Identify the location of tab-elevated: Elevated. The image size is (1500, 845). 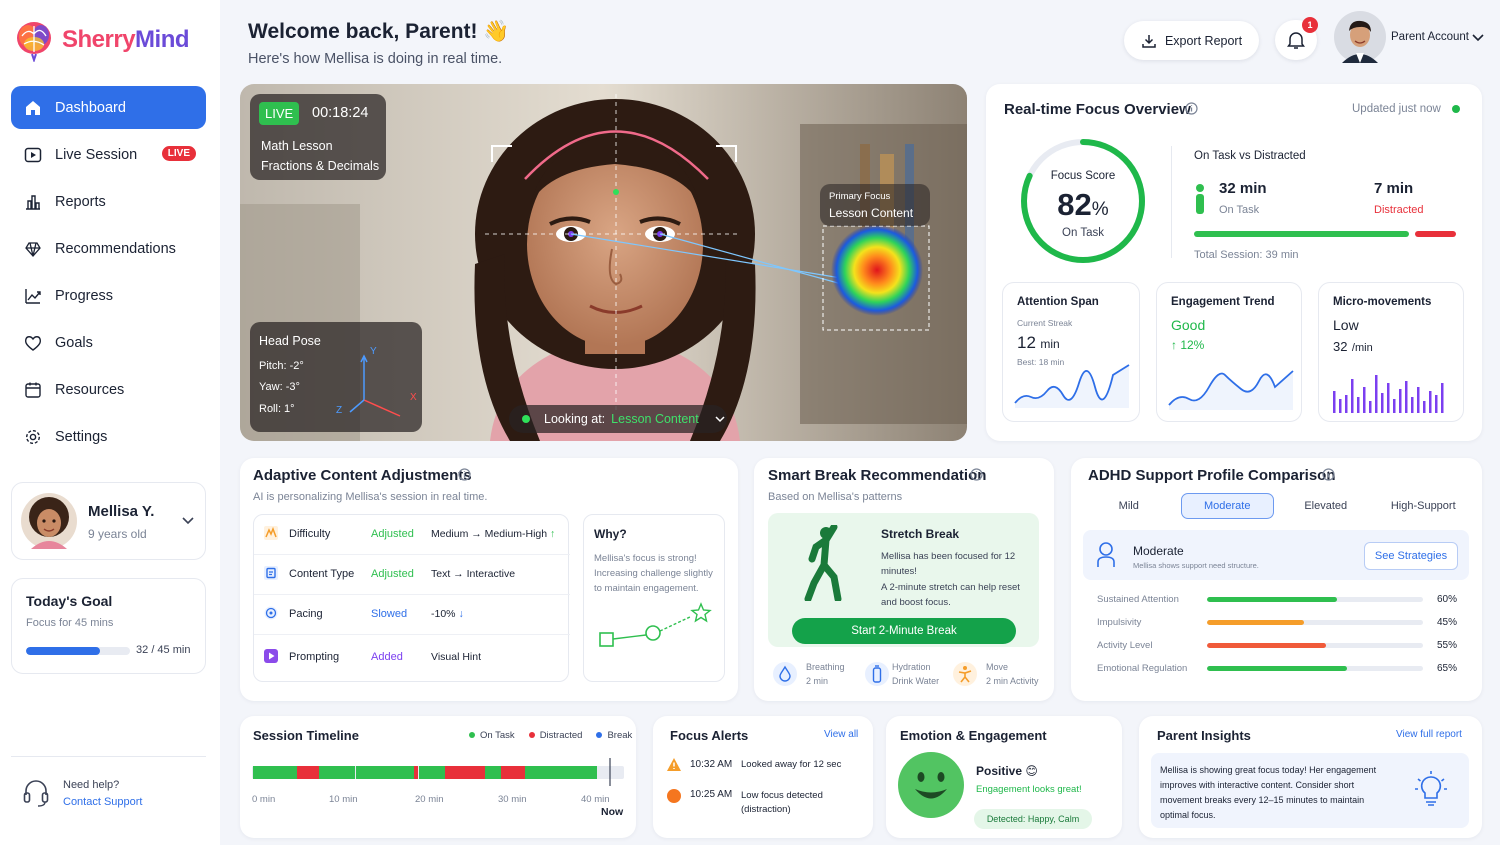
(1326, 506).